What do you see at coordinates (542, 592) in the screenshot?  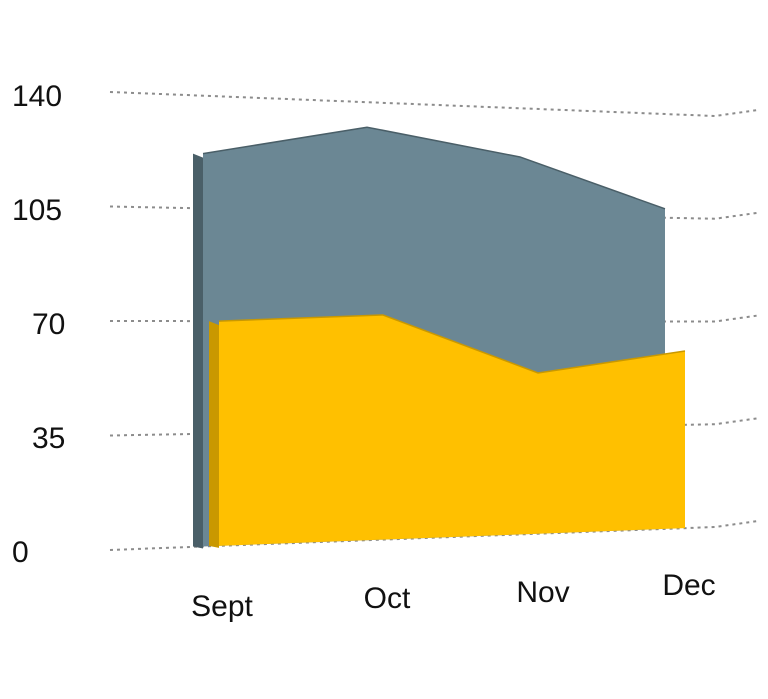 I see `x-tick-label: Nov` at bounding box center [542, 592].